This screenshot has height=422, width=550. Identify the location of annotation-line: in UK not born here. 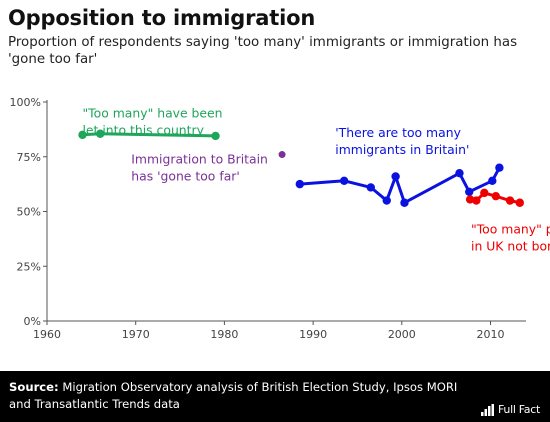
(510, 245).